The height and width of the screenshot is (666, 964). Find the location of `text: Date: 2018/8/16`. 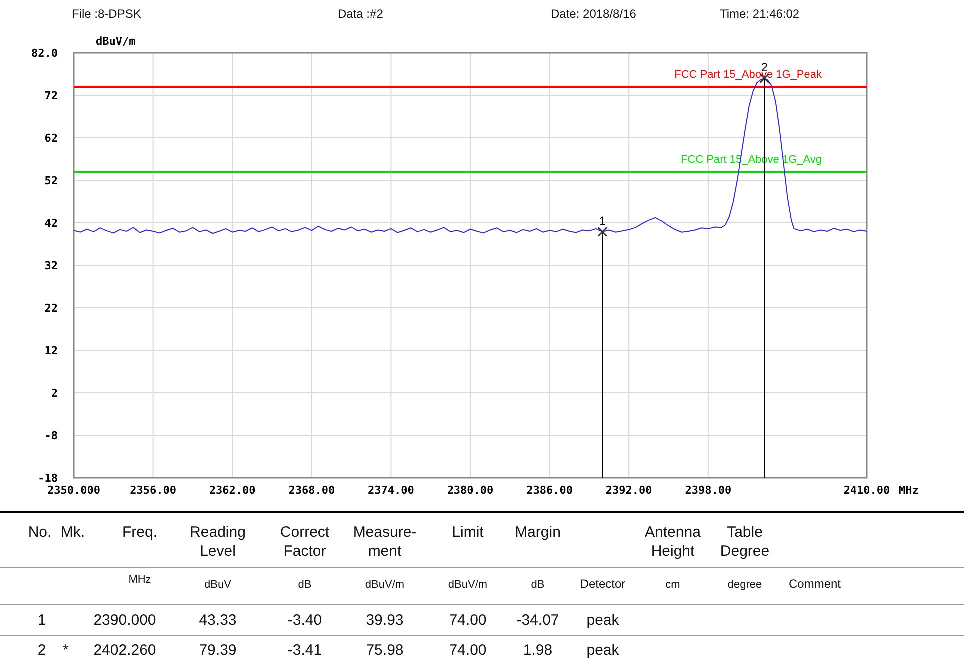

text: Date: 2018/8/16 is located at coordinates (594, 14).